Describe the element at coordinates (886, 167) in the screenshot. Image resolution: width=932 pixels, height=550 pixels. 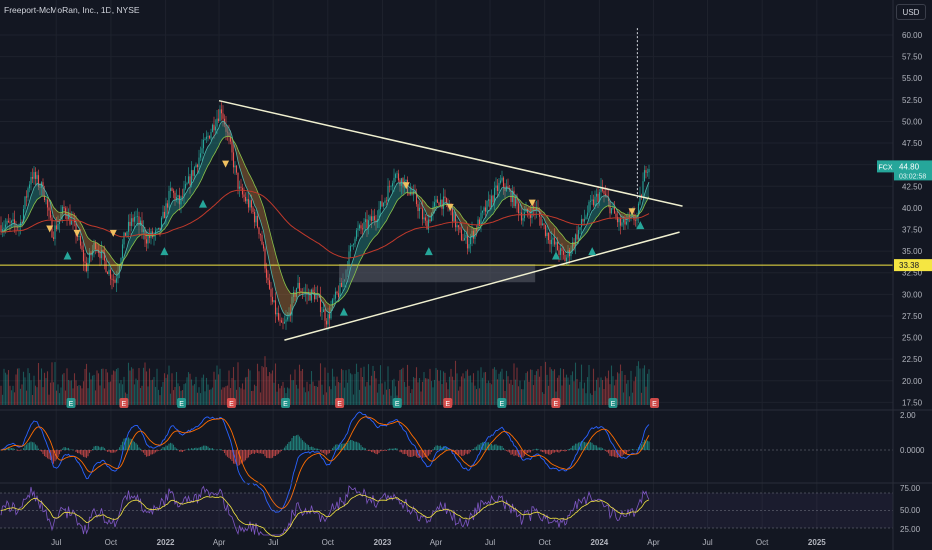
I see `ticker-badge-label: FCX` at that location.